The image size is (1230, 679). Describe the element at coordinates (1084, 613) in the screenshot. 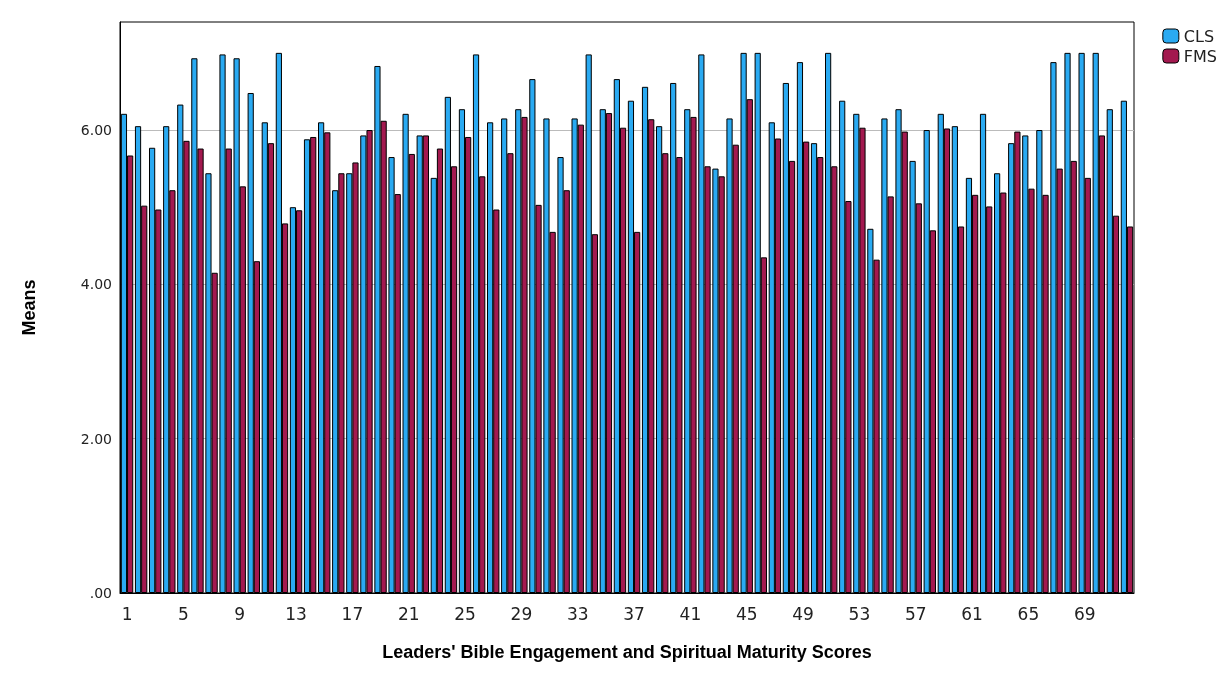

I see `x-tick-label: 69` at that location.